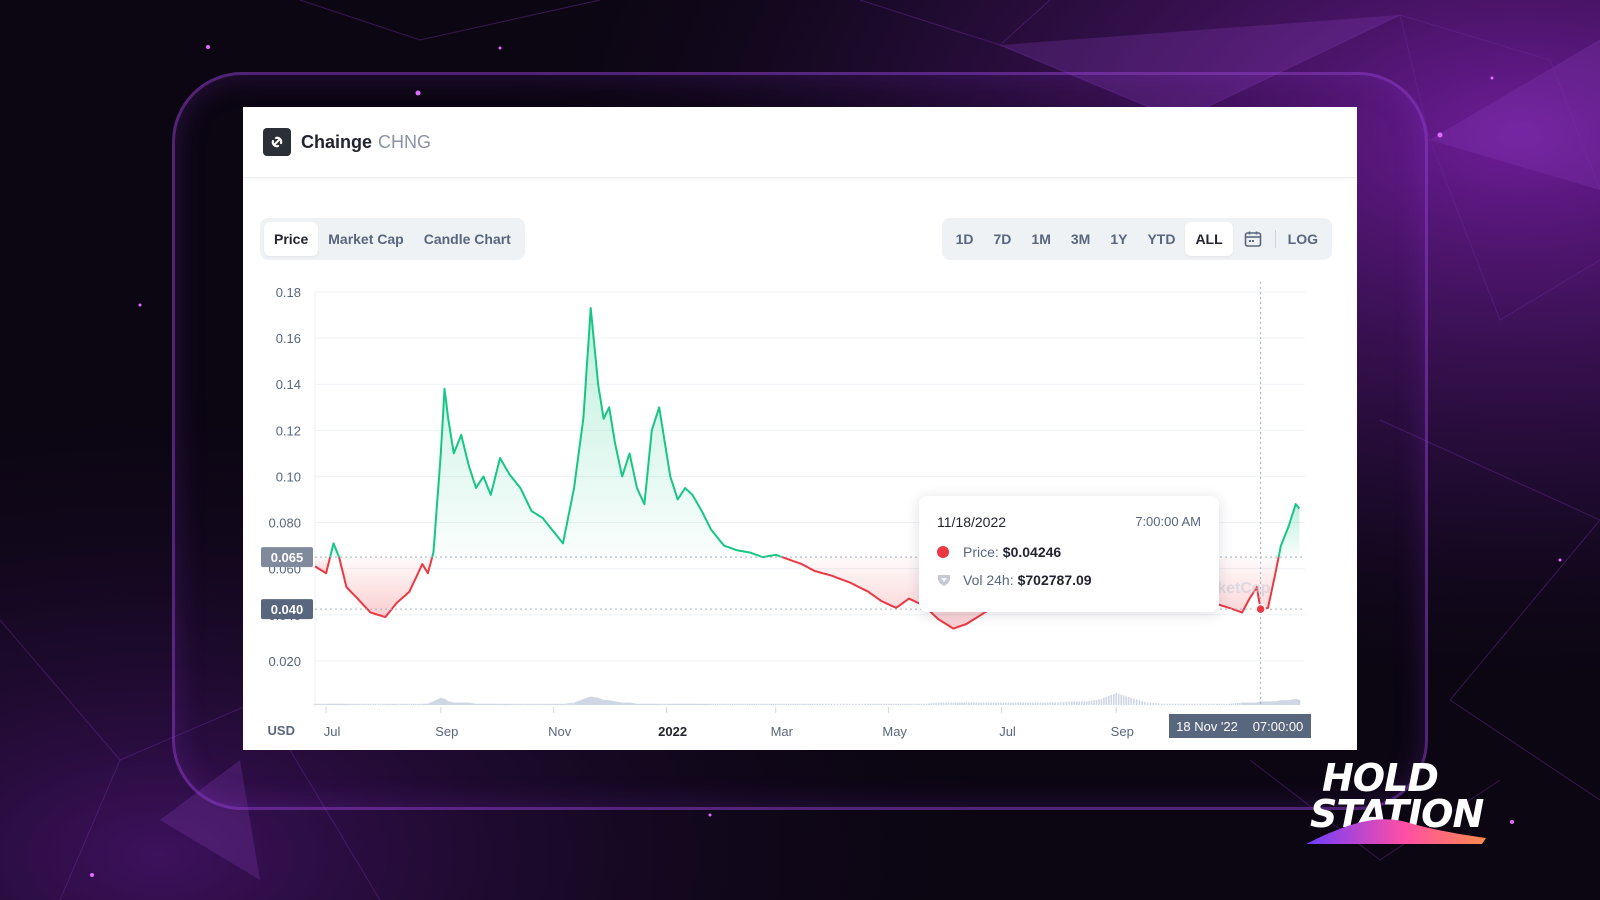  What do you see at coordinates (782, 731) in the screenshot?
I see `x-tick-label: Mar` at bounding box center [782, 731].